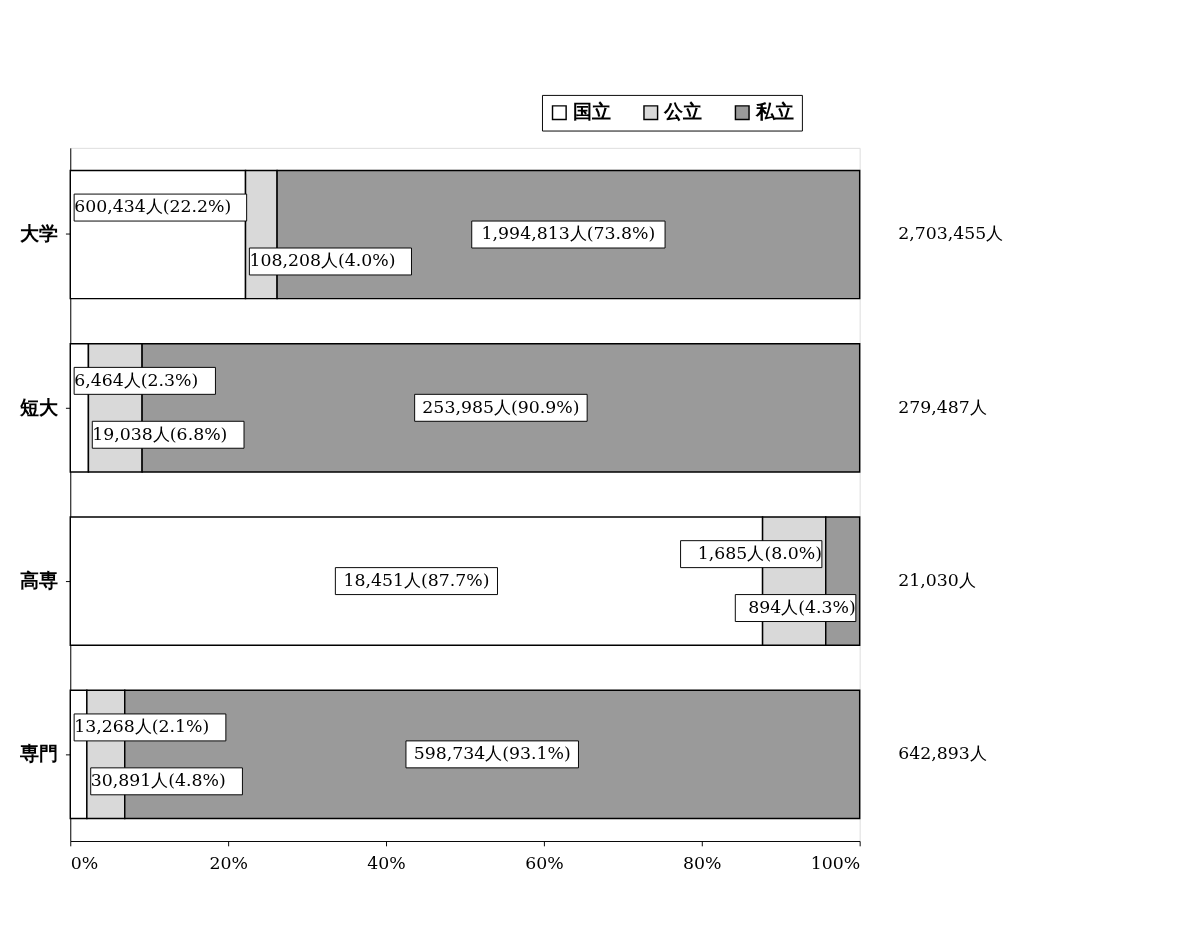 Image resolution: width=1187 pixels, height=932 pixels. I want to click on x-tick-label: 0%, so click(84, 863).